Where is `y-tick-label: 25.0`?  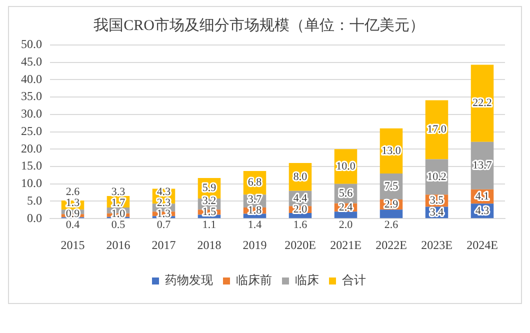 y-tick-label: 25.0 is located at coordinates (31, 131).